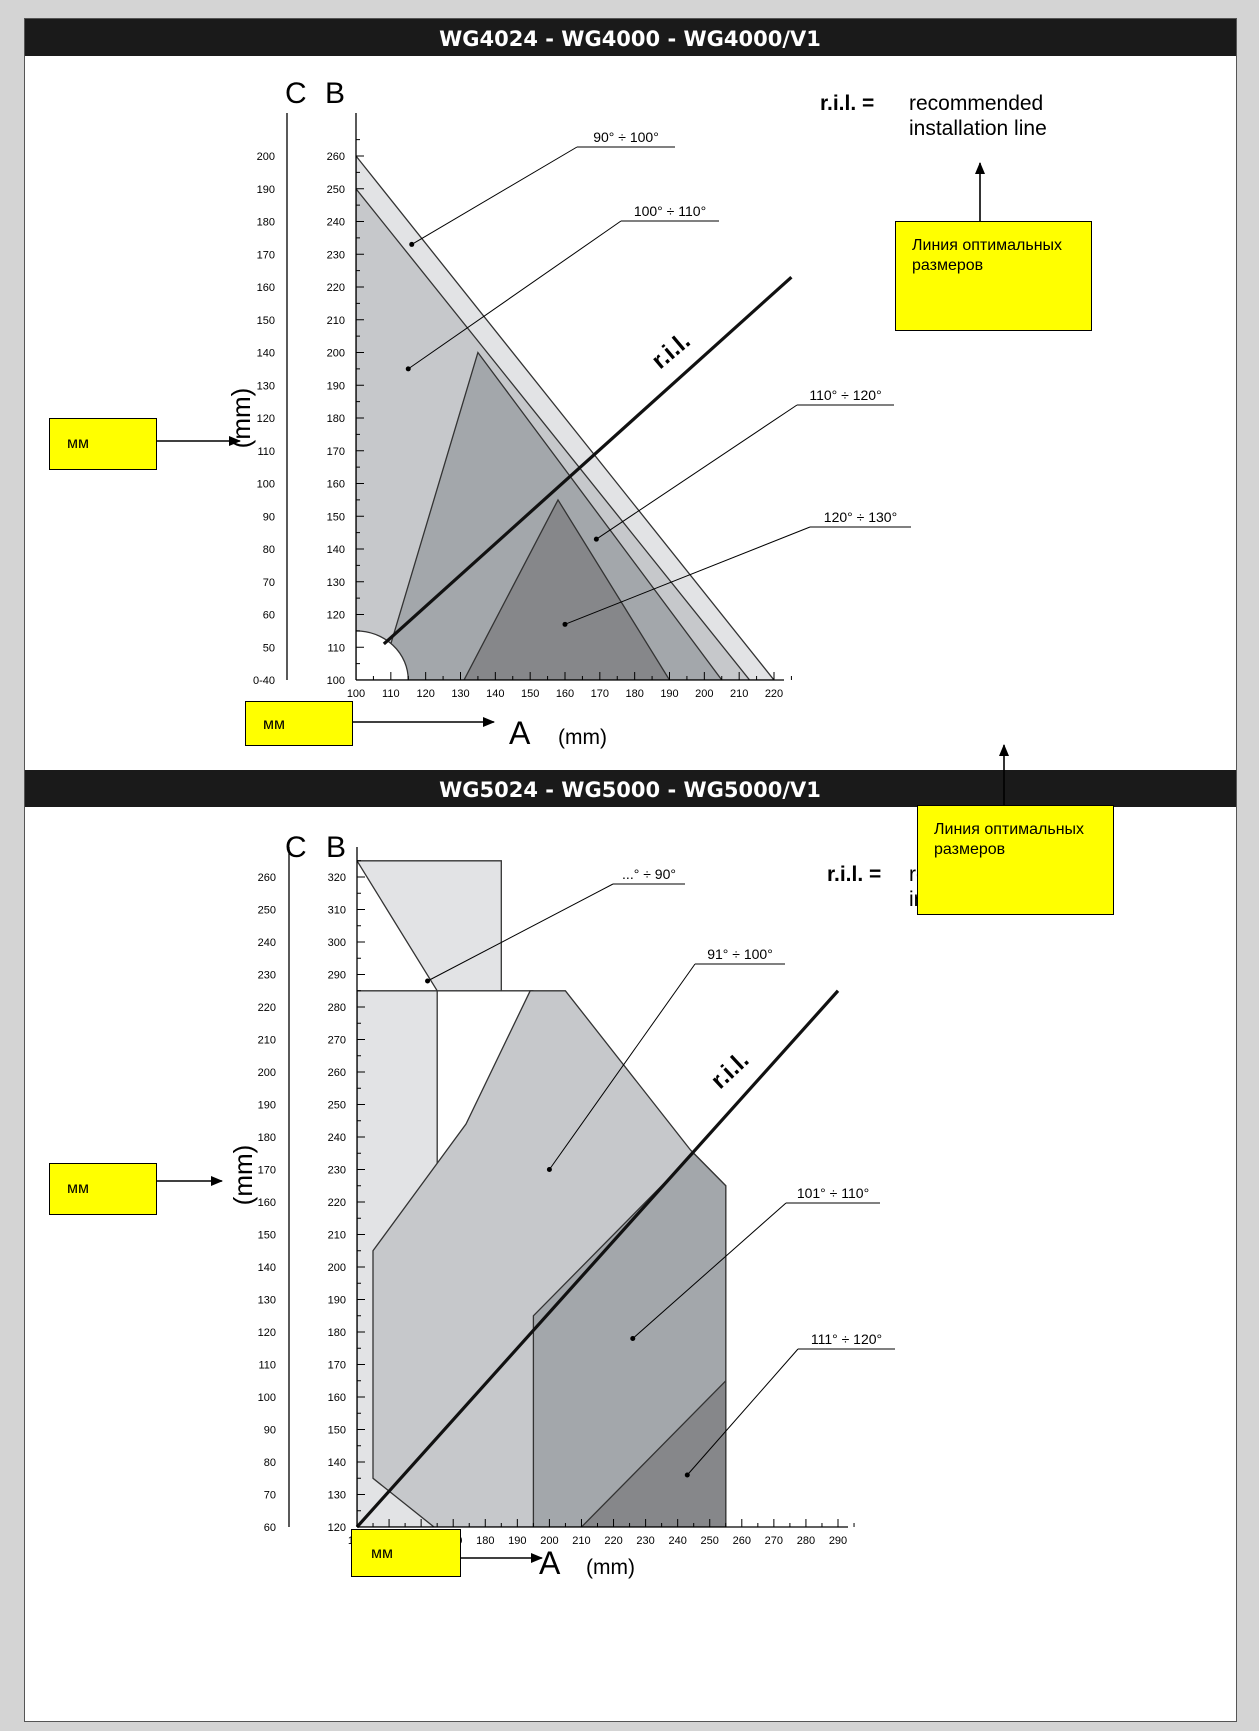  What do you see at coordinates (838, 1541) in the screenshot?
I see `x-tick-label: 290` at bounding box center [838, 1541].